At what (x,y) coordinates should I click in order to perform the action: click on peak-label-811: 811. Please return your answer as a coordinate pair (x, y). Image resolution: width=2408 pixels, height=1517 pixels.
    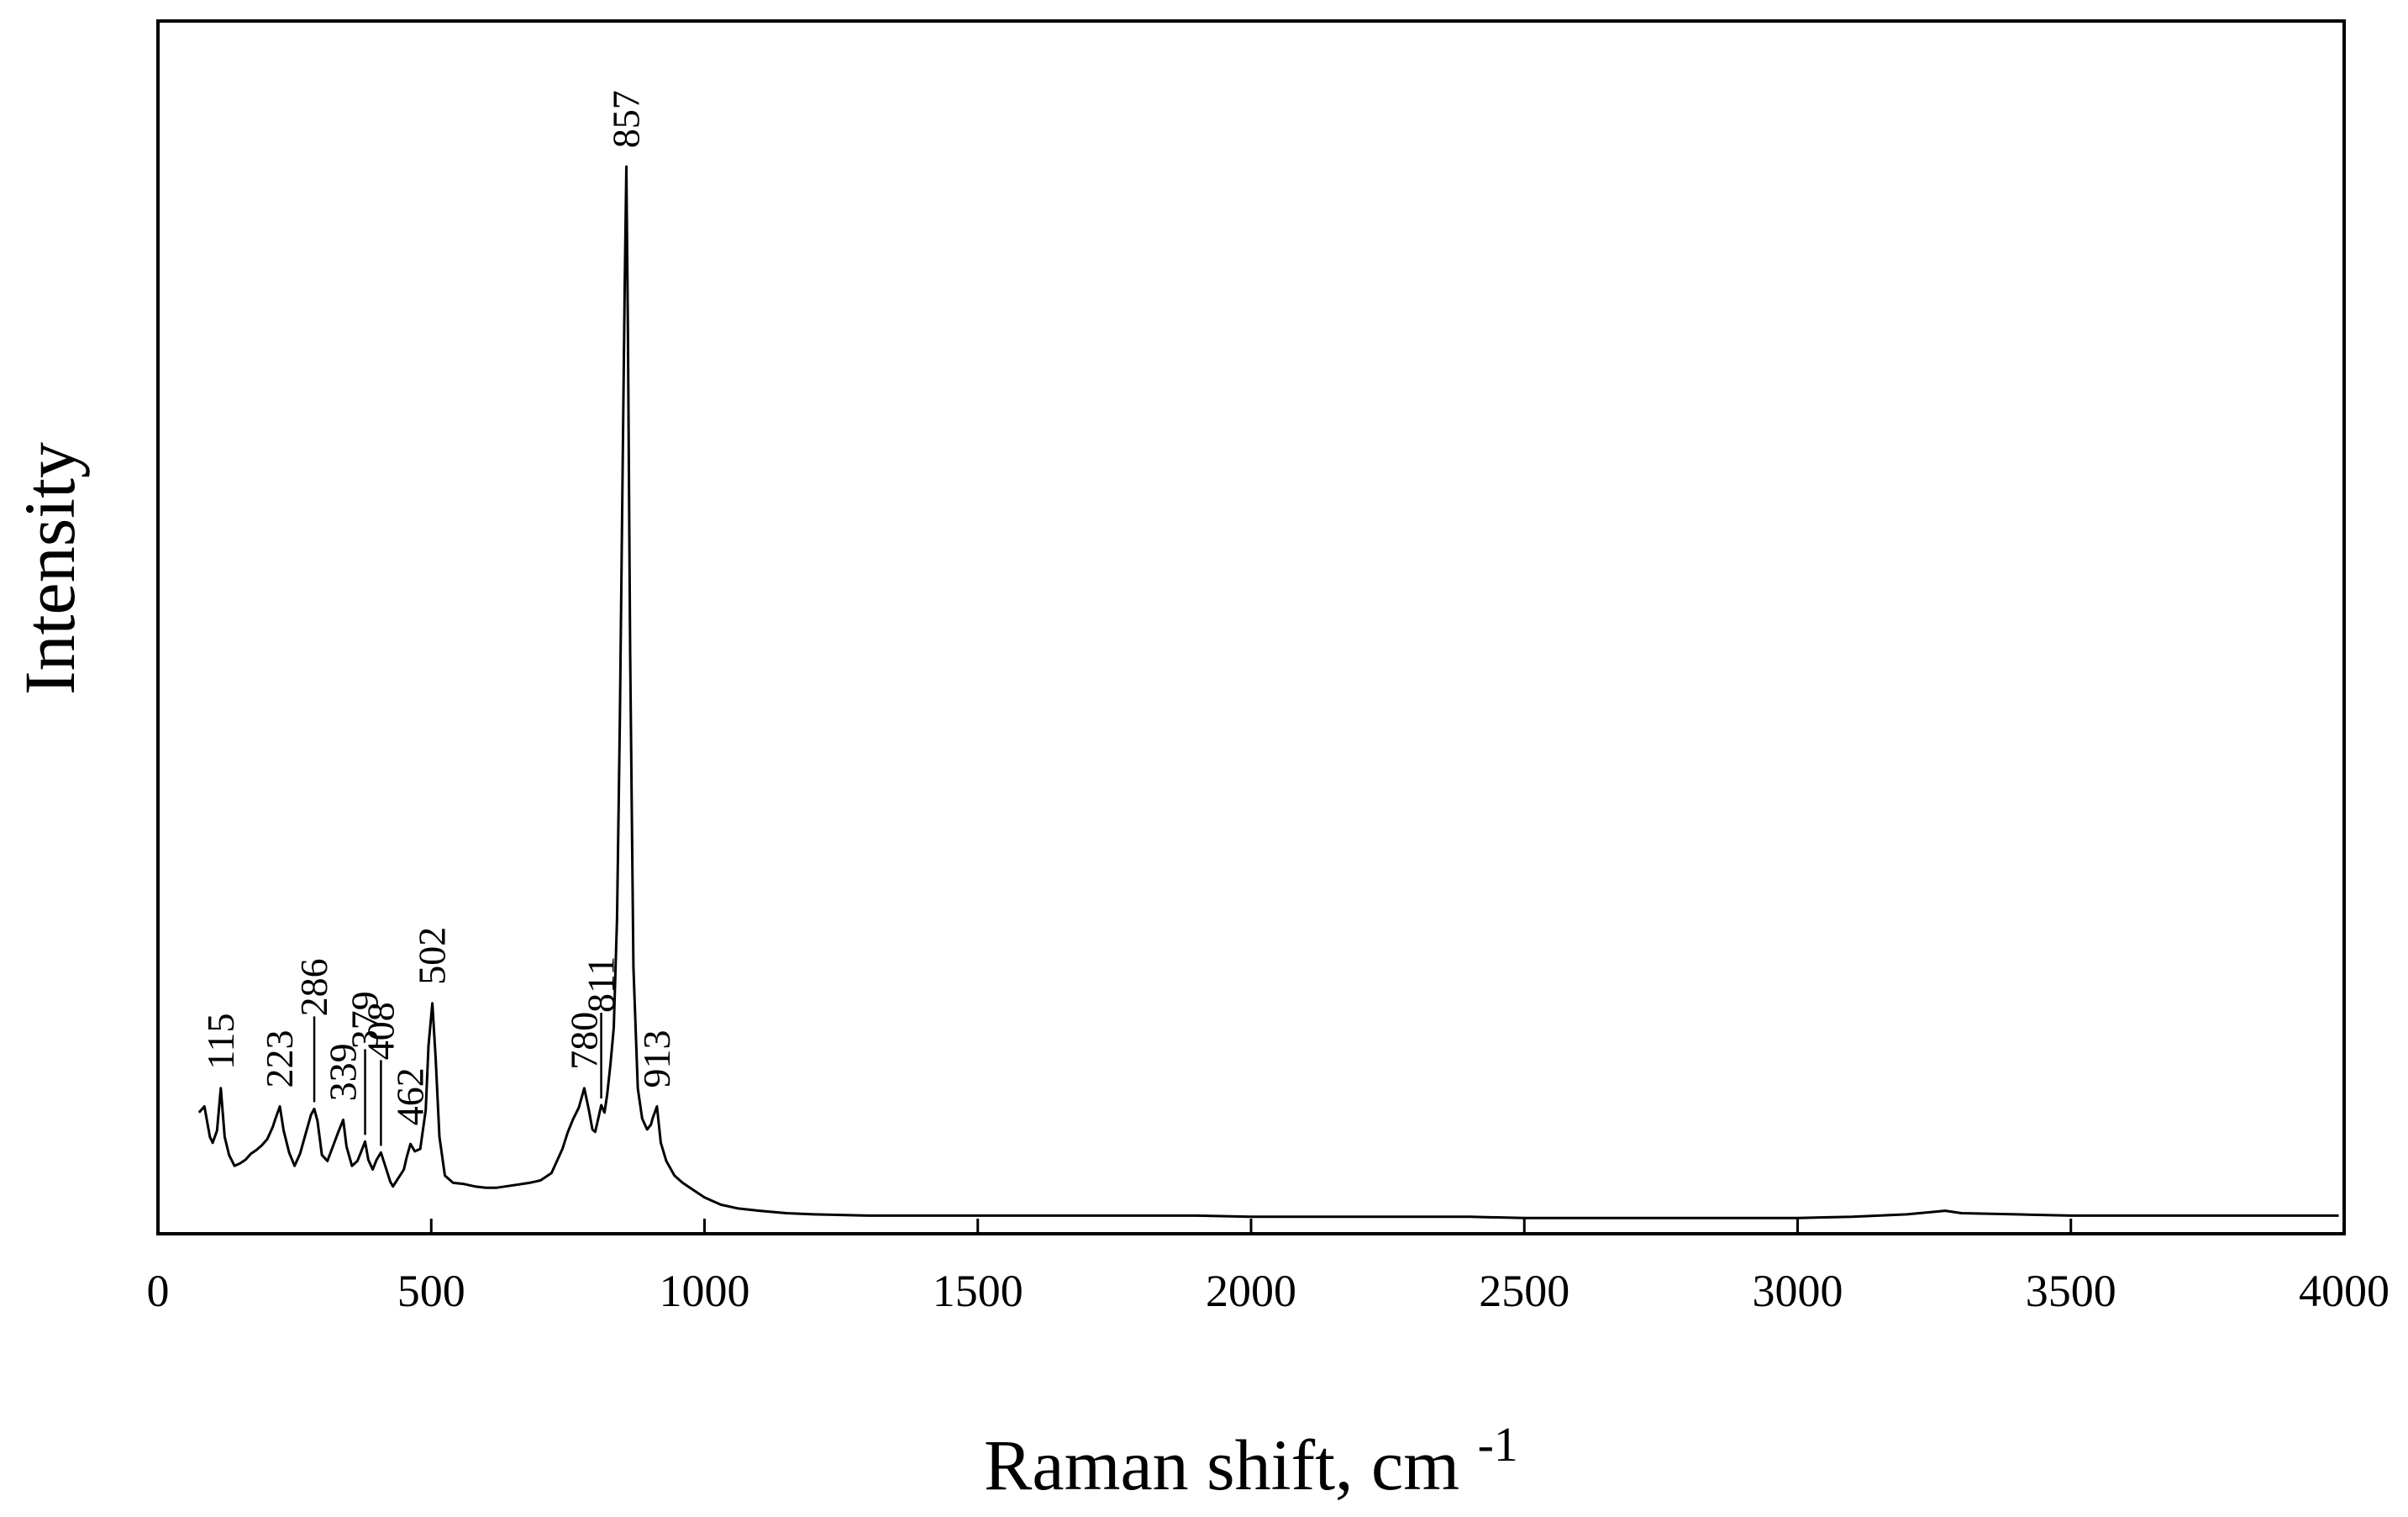
    Looking at the image, I should click on (601, 985).